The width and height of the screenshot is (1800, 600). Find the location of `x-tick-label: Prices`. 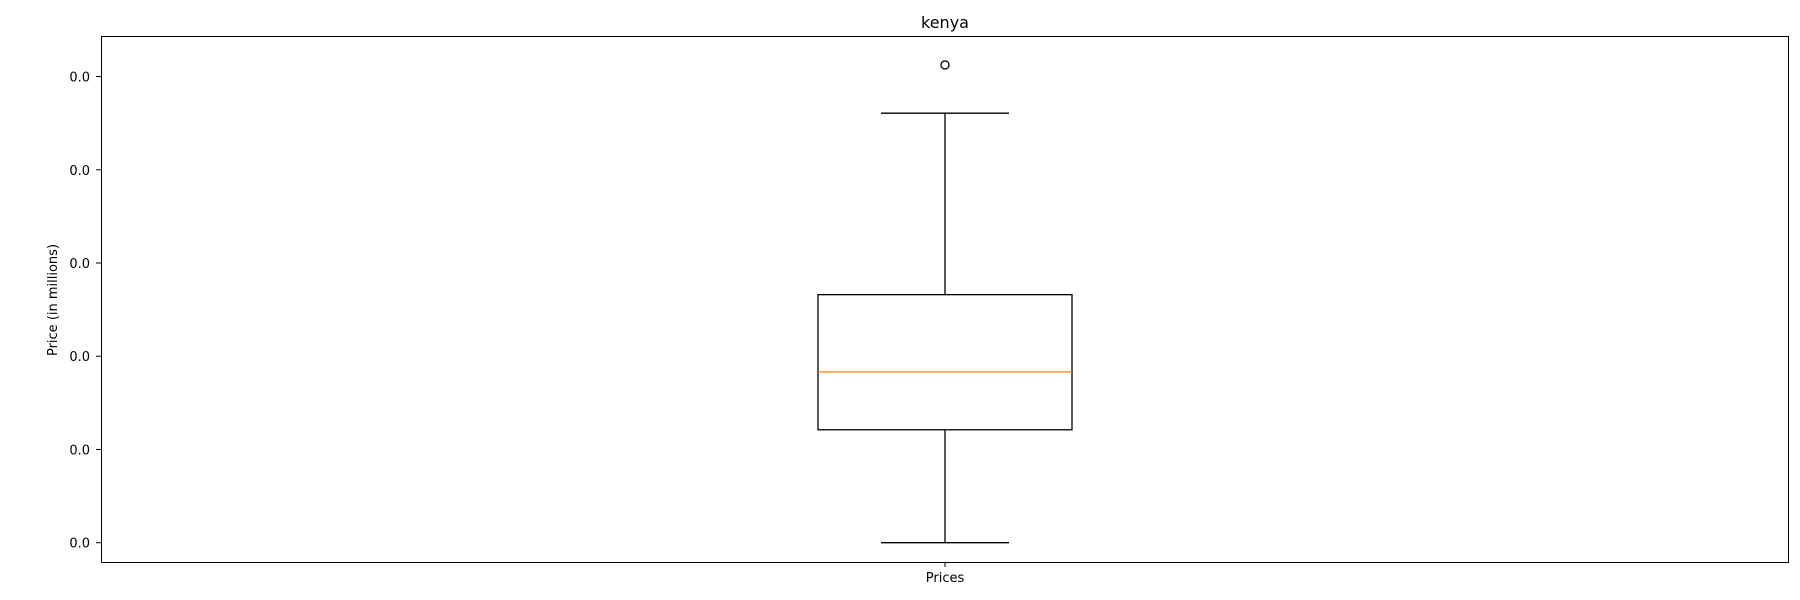

x-tick-label: Prices is located at coordinates (945, 578).